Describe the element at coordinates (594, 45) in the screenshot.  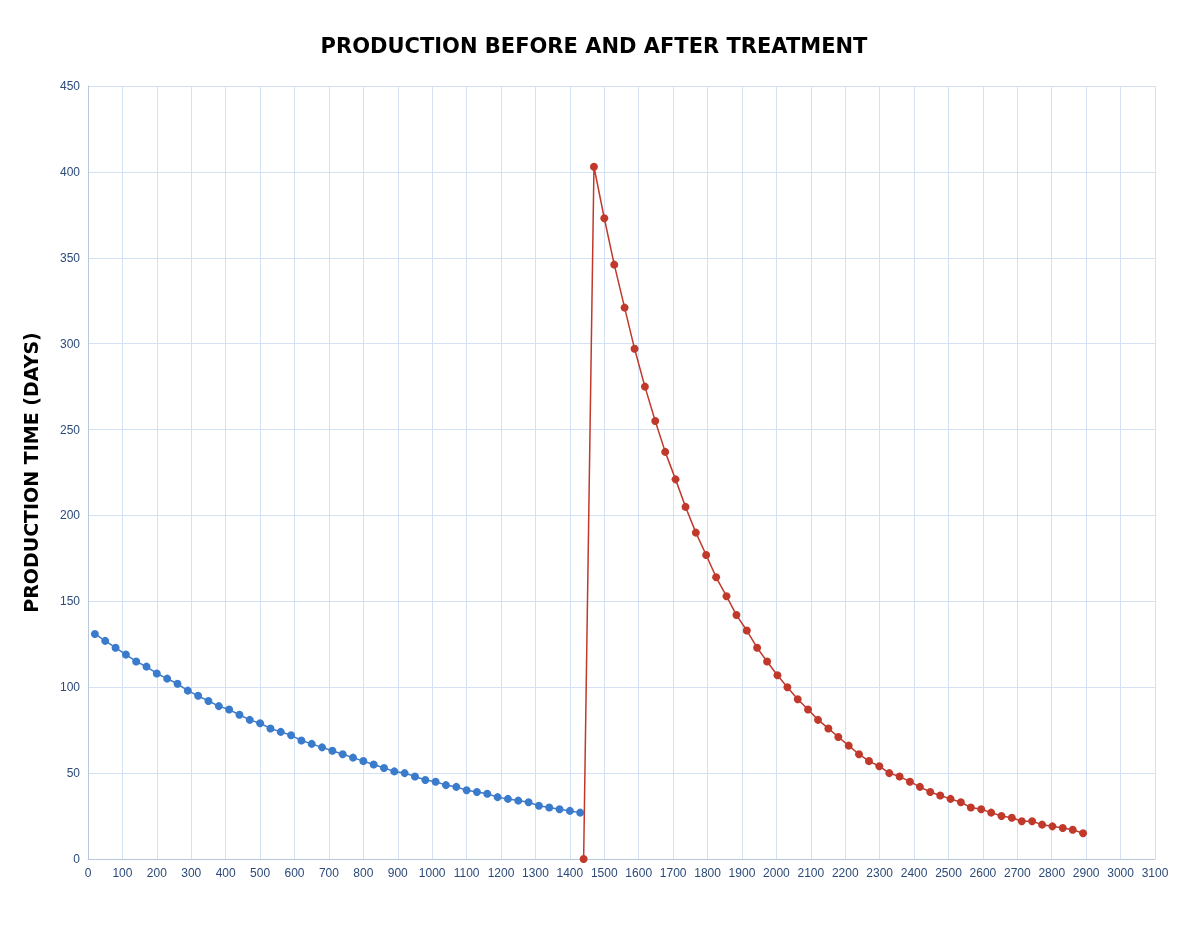
I see `chart-title: PRODUCTION BEFORE AND AFTER TREATMENT` at that location.